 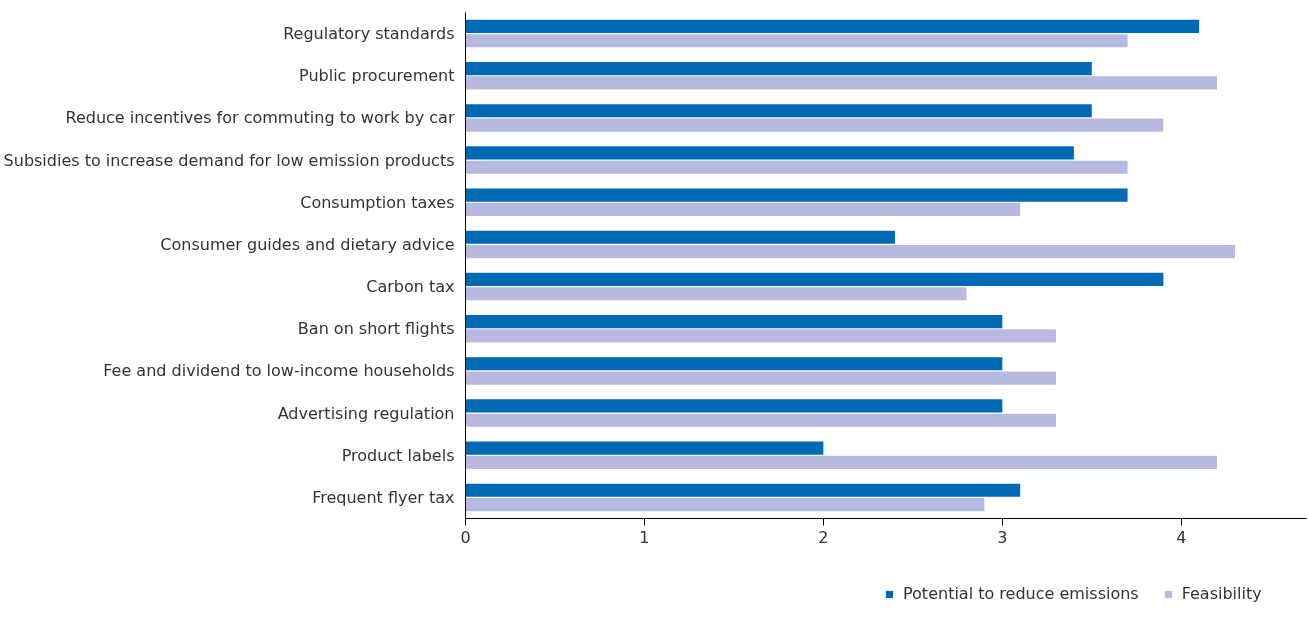 I want to click on y-tick-label: Ban on short flights, so click(x=376, y=329).